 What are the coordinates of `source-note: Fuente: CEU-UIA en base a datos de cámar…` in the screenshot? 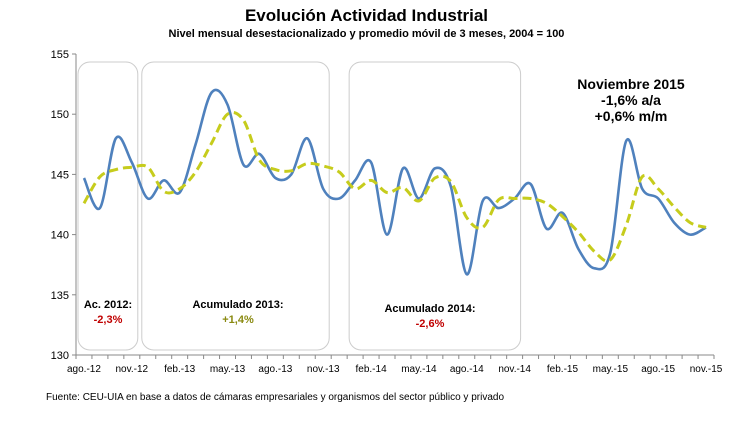 It's located at (275, 397).